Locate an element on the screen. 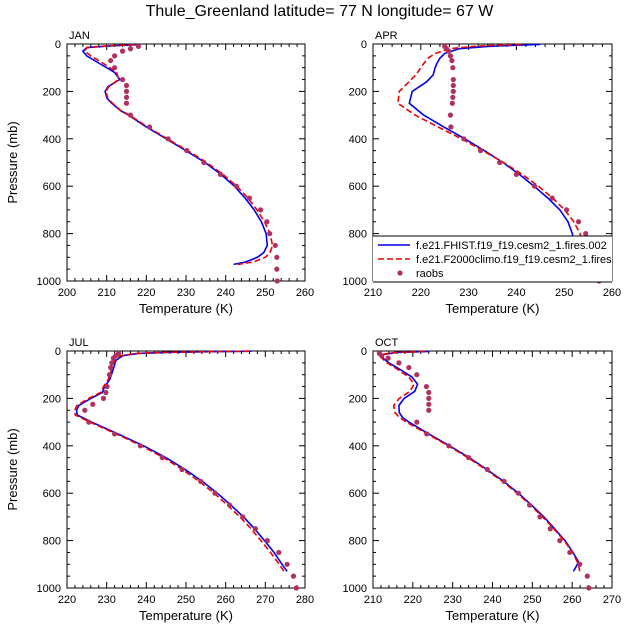 This screenshot has width=639, height=639. panel-label-oct: OCT is located at coordinates (387, 343).